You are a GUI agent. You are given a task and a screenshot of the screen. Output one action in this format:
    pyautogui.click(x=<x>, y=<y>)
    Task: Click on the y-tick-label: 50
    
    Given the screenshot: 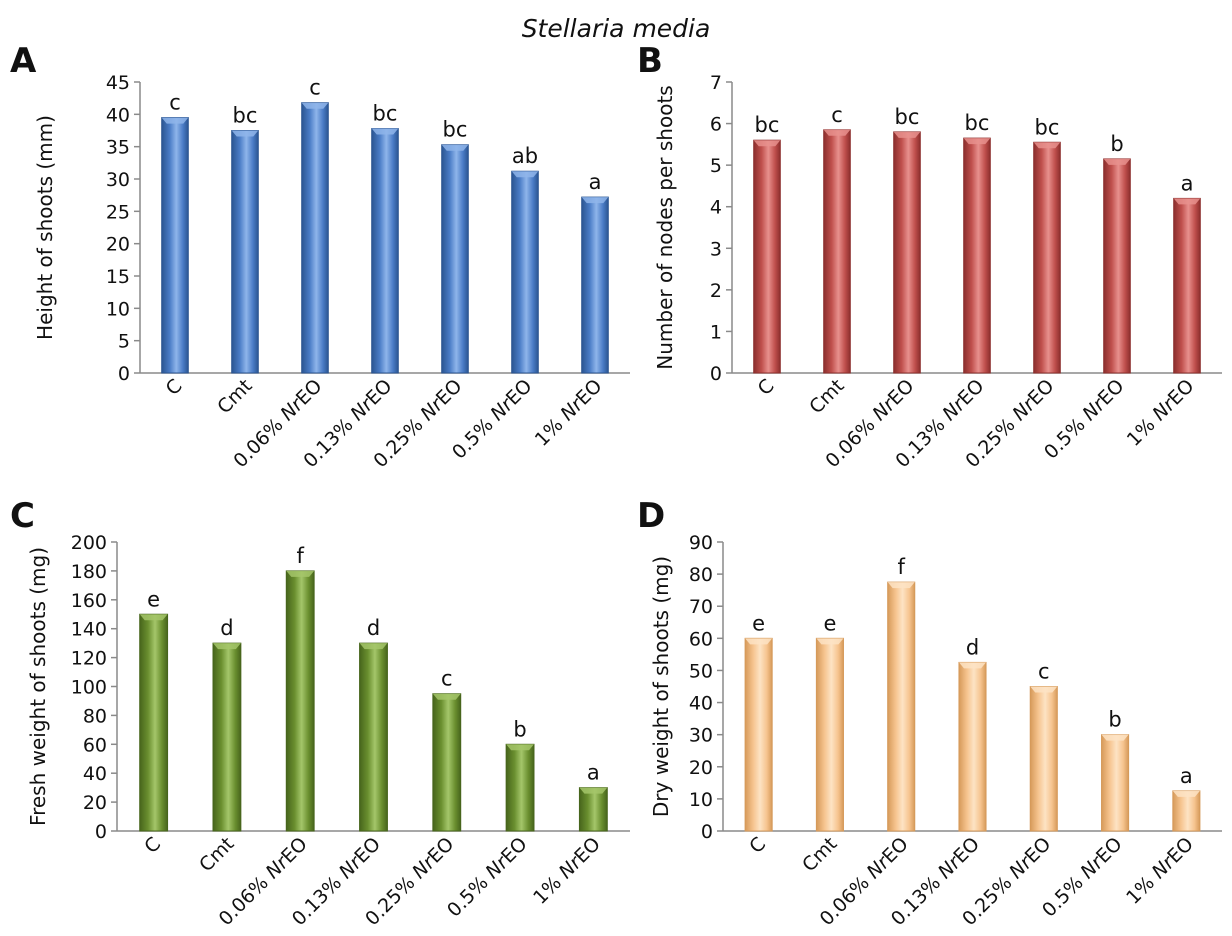 What is the action you would take?
    pyautogui.click(x=701, y=671)
    